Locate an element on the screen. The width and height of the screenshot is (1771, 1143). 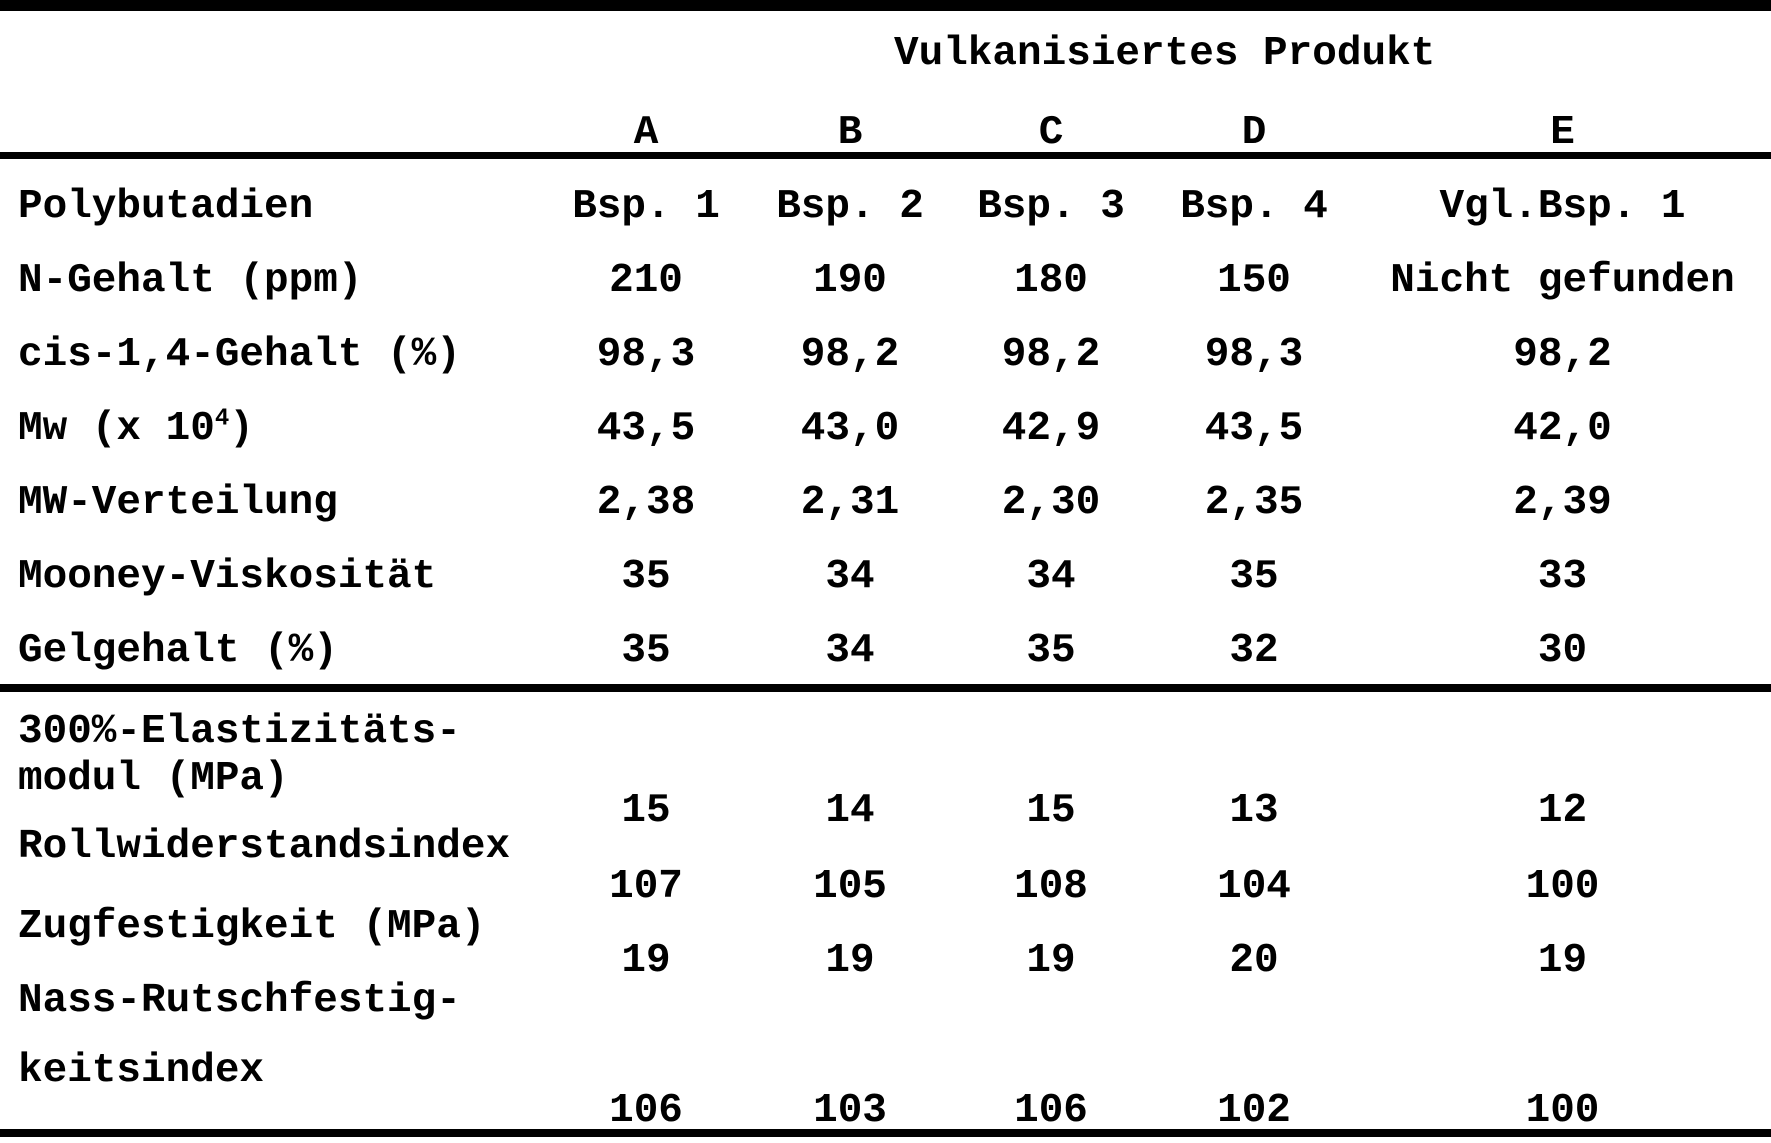
row-label: Gelgehalt (%) is located at coordinates (178, 651).